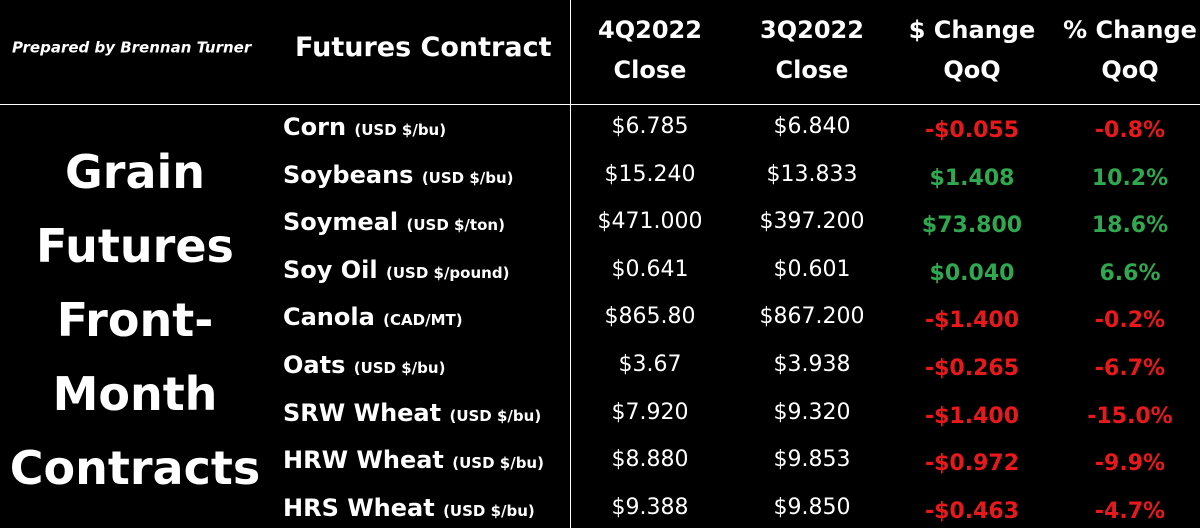 The image size is (1200, 528). What do you see at coordinates (812, 50) in the screenshot?
I see `column-header: 3Q2022 Close` at bounding box center [812, 50].